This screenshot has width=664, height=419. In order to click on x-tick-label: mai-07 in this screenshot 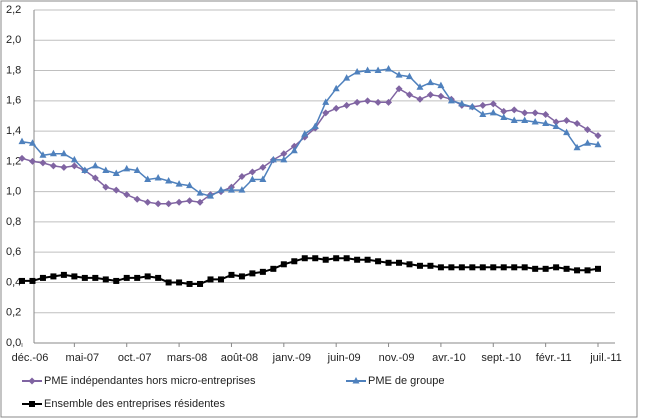, I will do `click(83, 358)`.